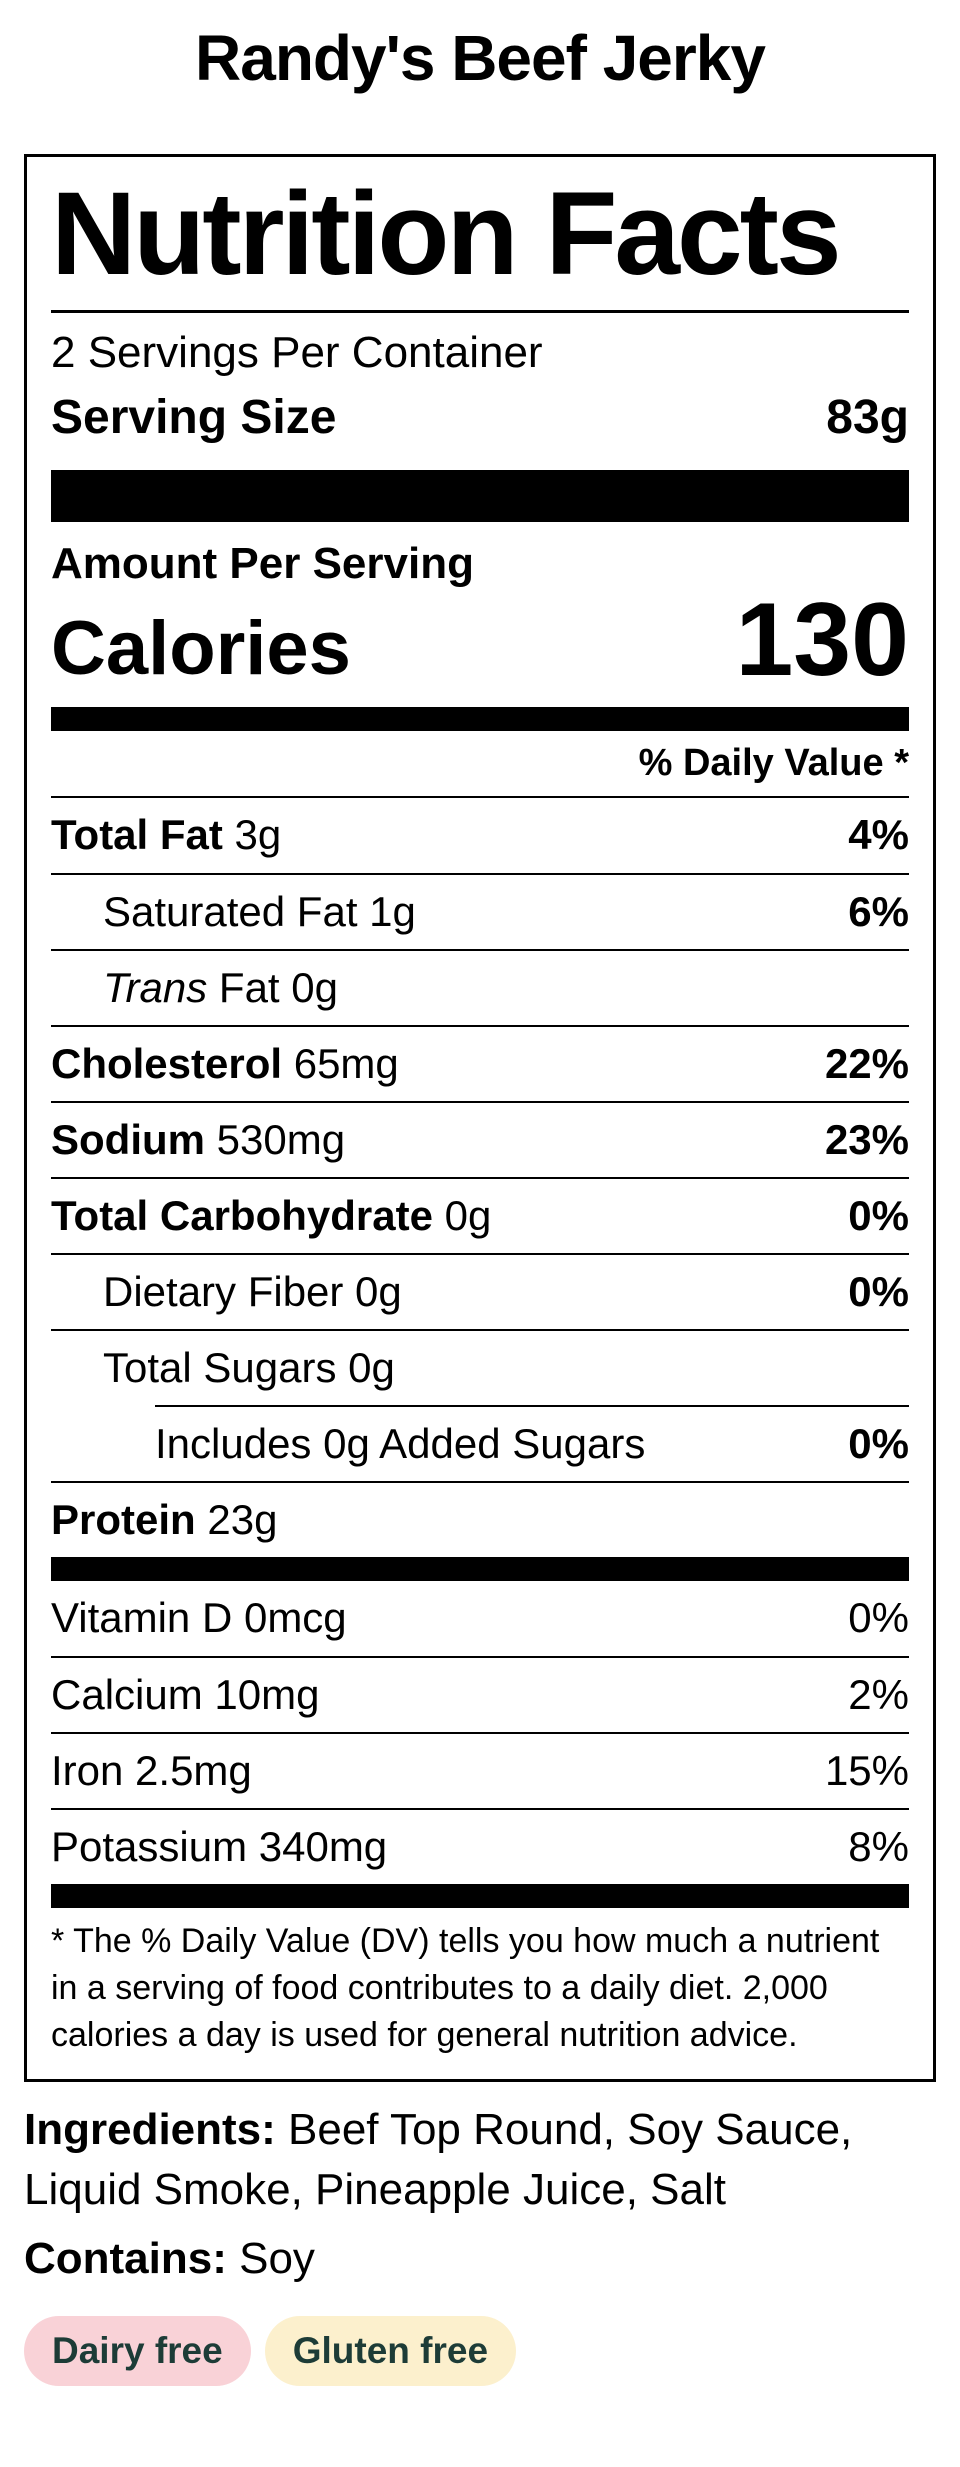 The image size is (960, 2467). Describe the element at coordinates (480, 1847) in the screenshot. I see `nutrient-row: Potassium 340mg 8%` at that location.